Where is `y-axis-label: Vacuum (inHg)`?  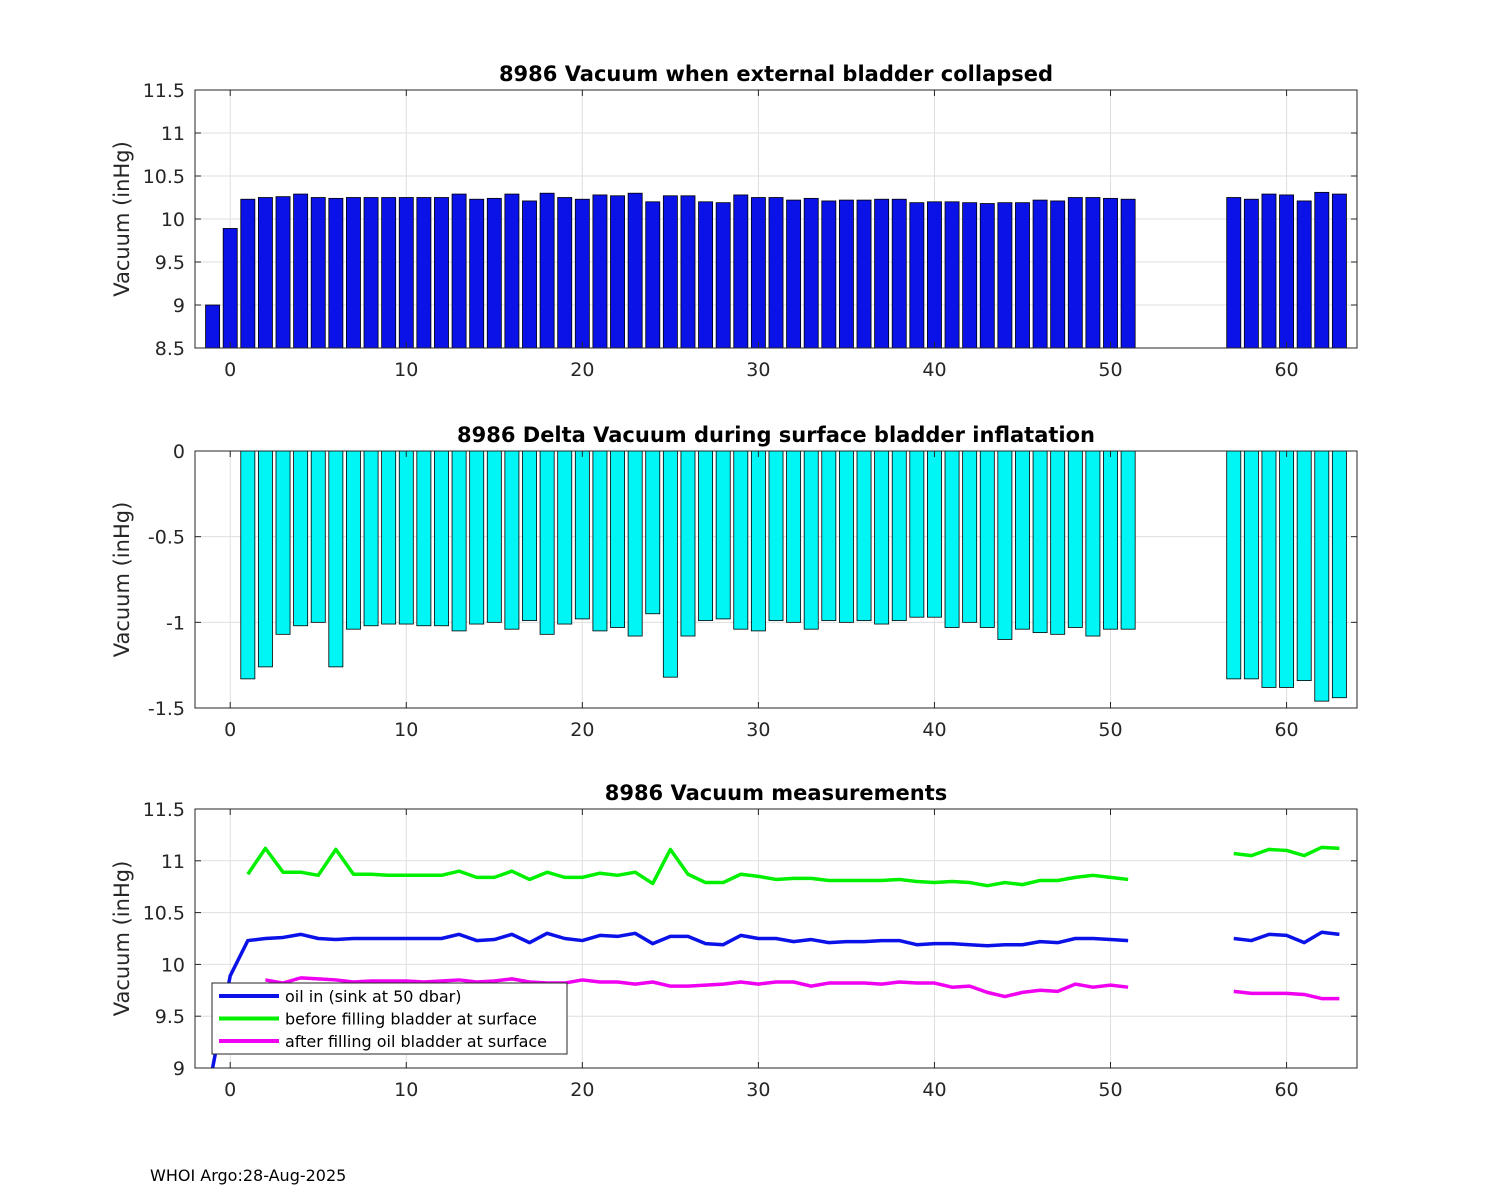 y-axis-label: Vacuum (inHg) is located at coordinates (122, 939).